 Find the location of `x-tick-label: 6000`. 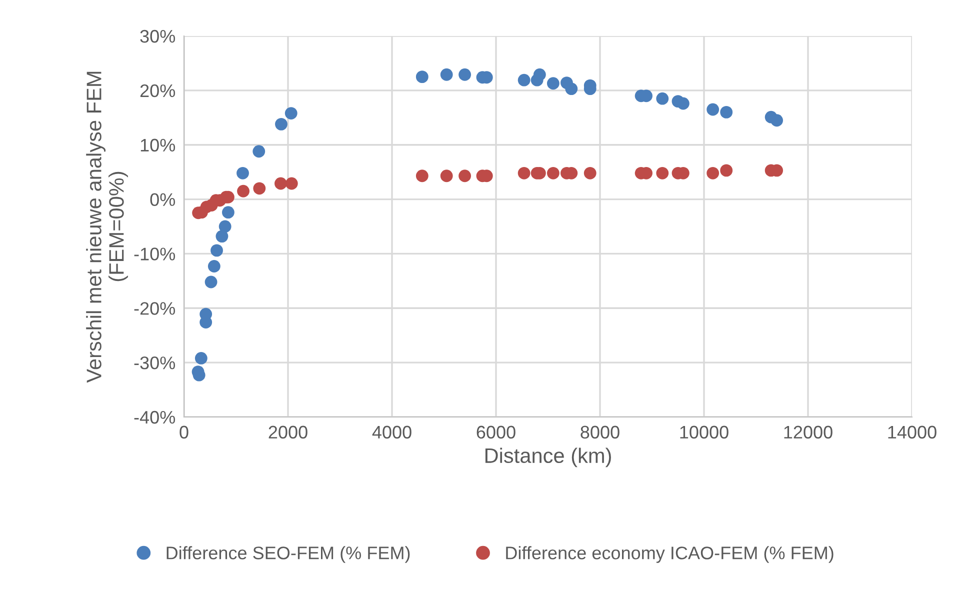

x-tick-label: 6000 is located at coordinates (496, 432).